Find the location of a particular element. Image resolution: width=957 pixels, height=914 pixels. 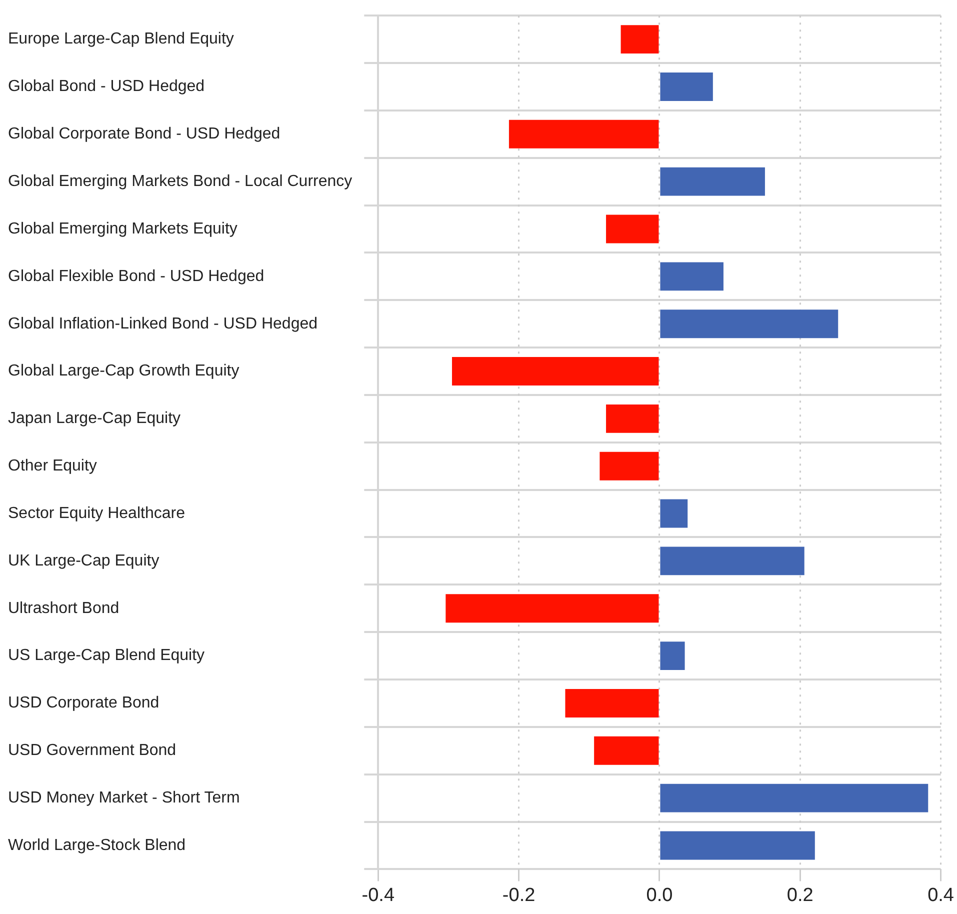

y-tick-label: Global Corporate Bond - USD Hedged is located at coordinates (144, 134).